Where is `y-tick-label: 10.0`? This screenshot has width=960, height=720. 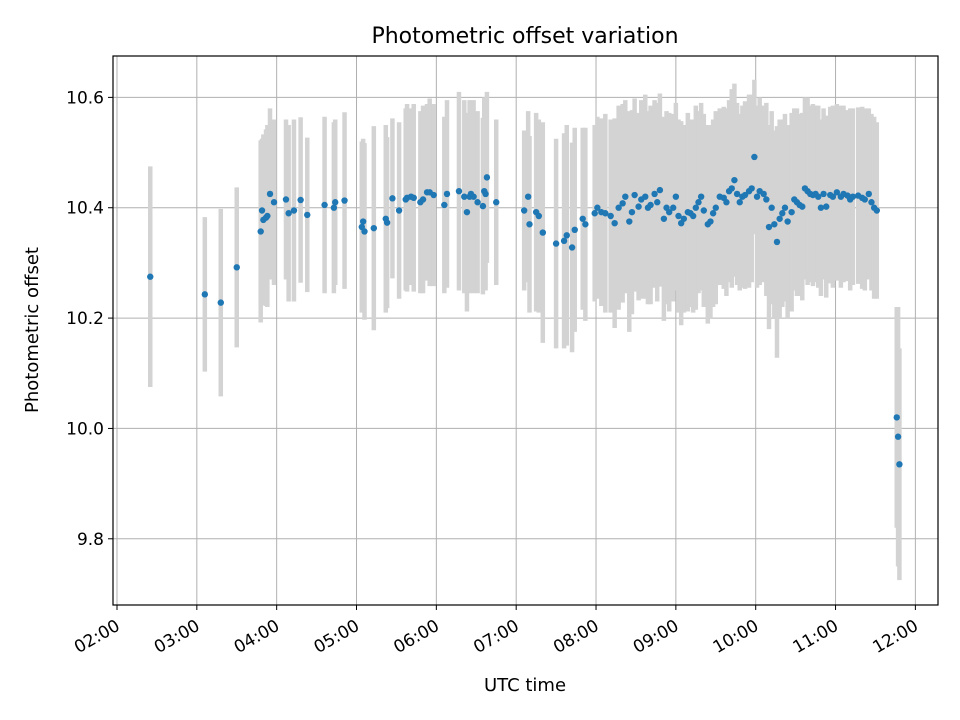 y-tick-label: 10.0 is located at coordinates (85, 429).